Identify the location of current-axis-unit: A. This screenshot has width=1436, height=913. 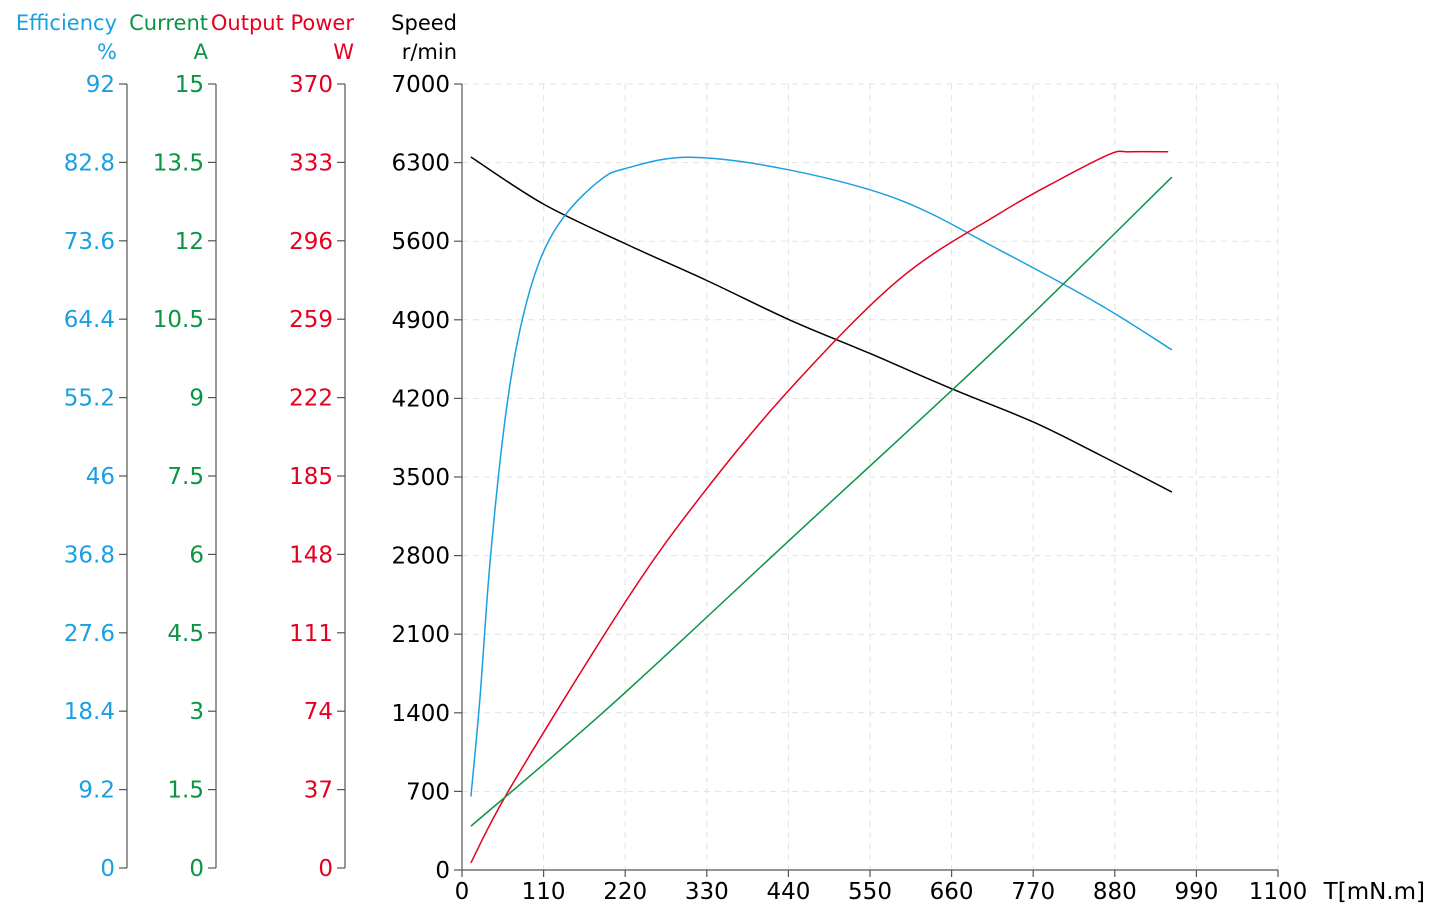
(201, 52).